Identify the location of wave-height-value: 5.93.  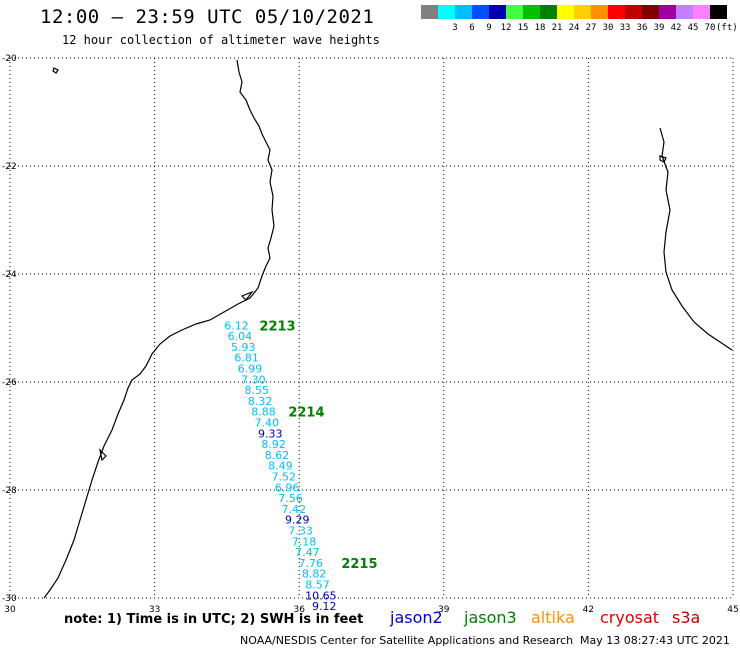
(243, 347).